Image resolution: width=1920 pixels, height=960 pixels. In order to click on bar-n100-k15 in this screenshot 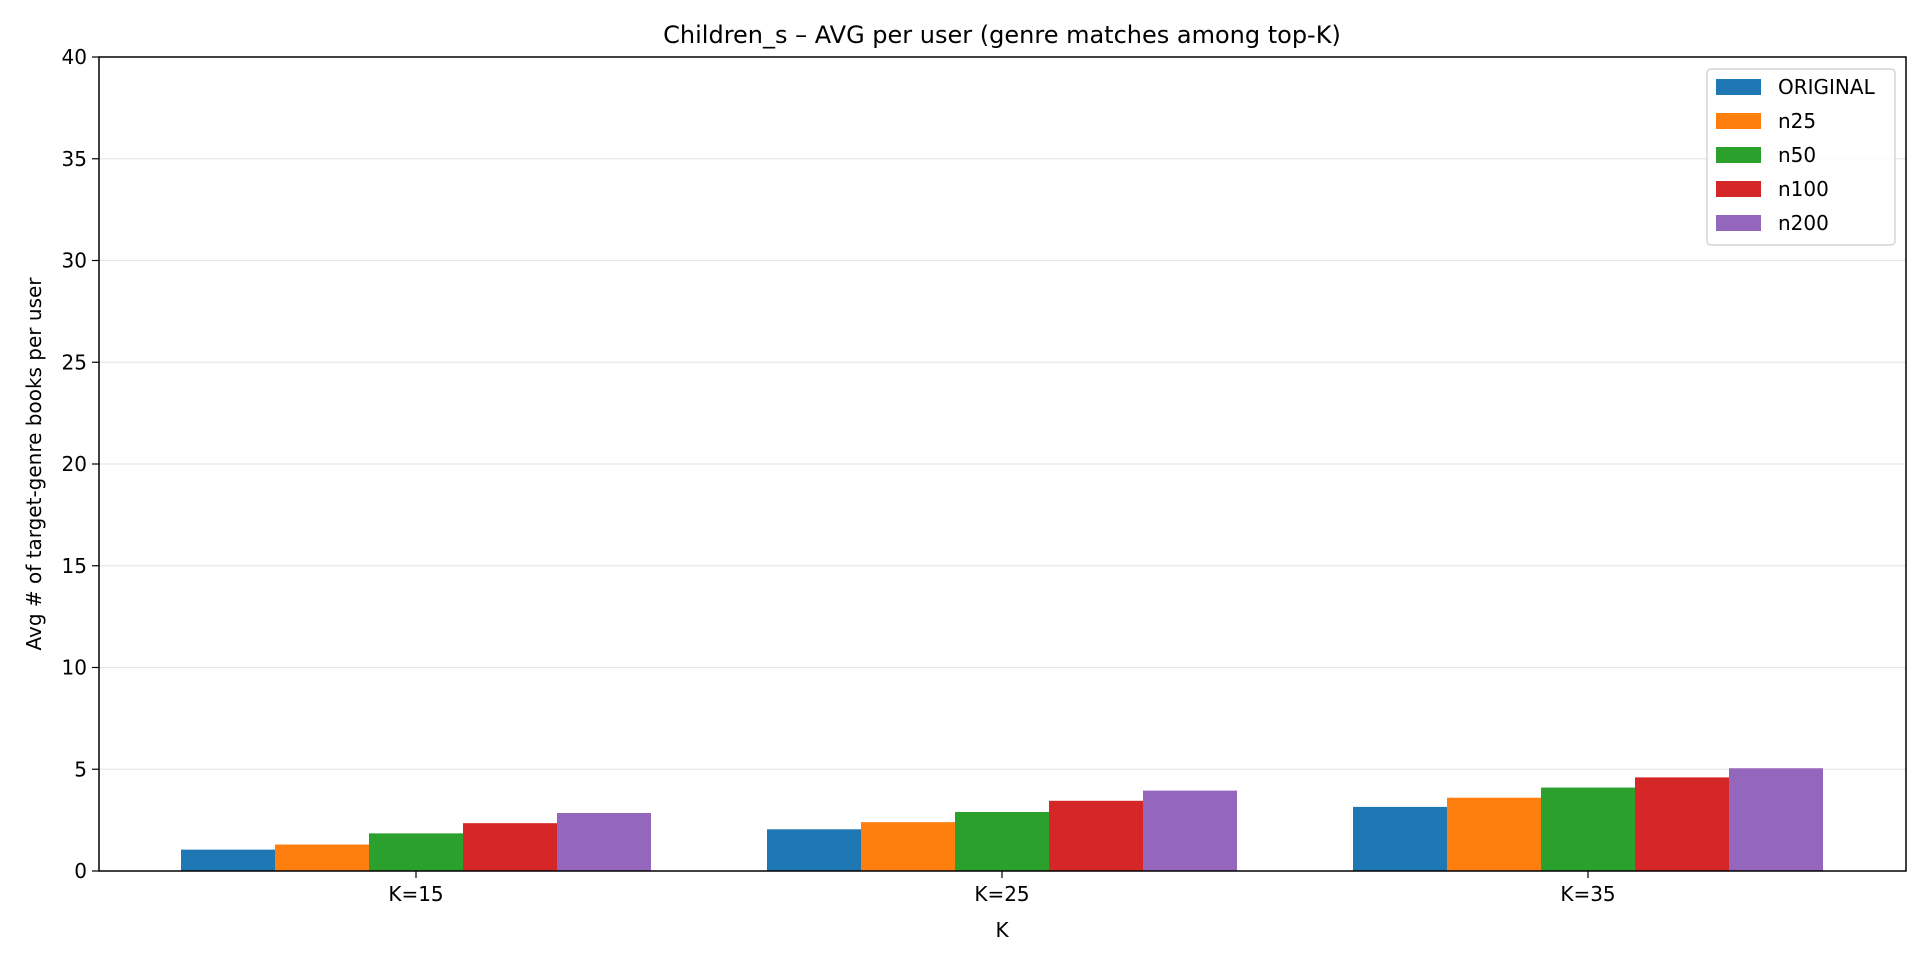, I will do `click(510, 847)`.